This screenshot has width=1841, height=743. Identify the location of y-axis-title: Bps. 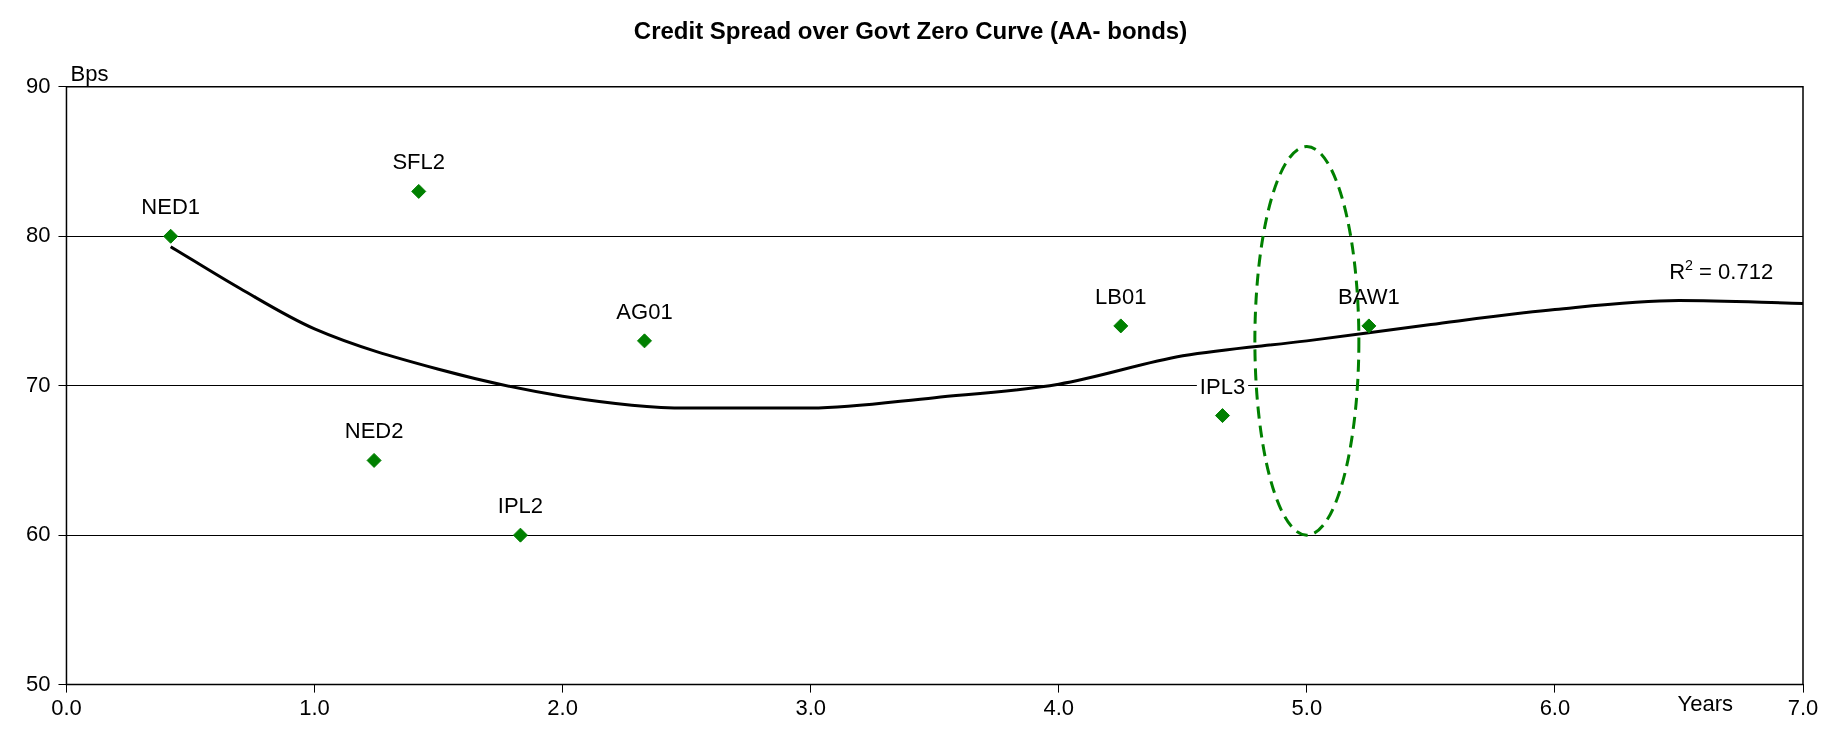
(89, 73).